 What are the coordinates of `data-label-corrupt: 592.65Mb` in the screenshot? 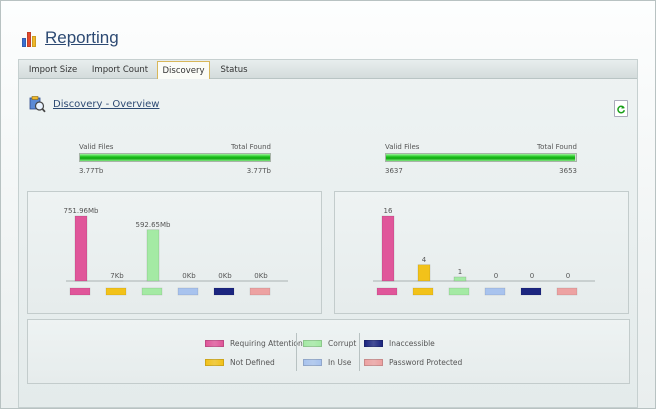 It's located at (154, 225).